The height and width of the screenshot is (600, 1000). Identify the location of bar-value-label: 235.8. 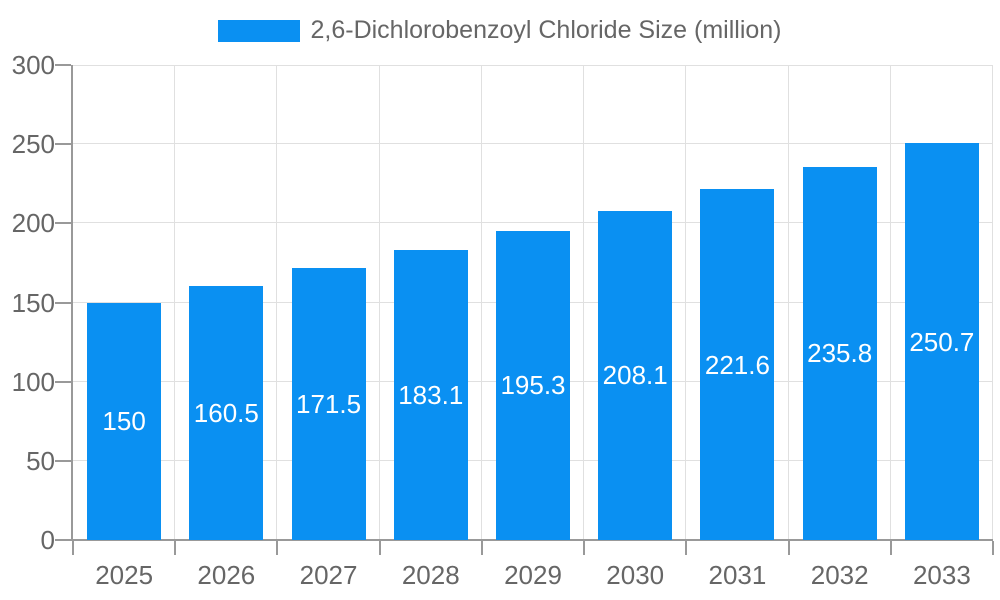
(840, 353).